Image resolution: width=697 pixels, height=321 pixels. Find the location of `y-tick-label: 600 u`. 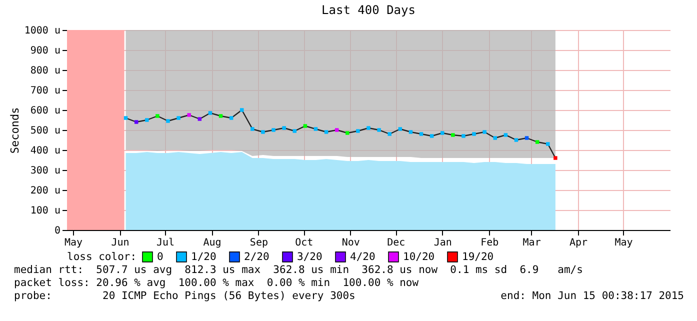

y-tick-label: 600 u is located at coordinates (45, 111).